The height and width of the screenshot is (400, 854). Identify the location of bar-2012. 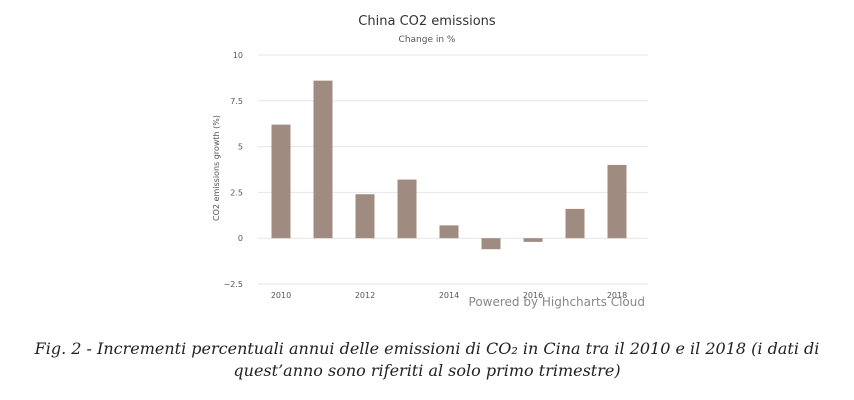
(365, 216).